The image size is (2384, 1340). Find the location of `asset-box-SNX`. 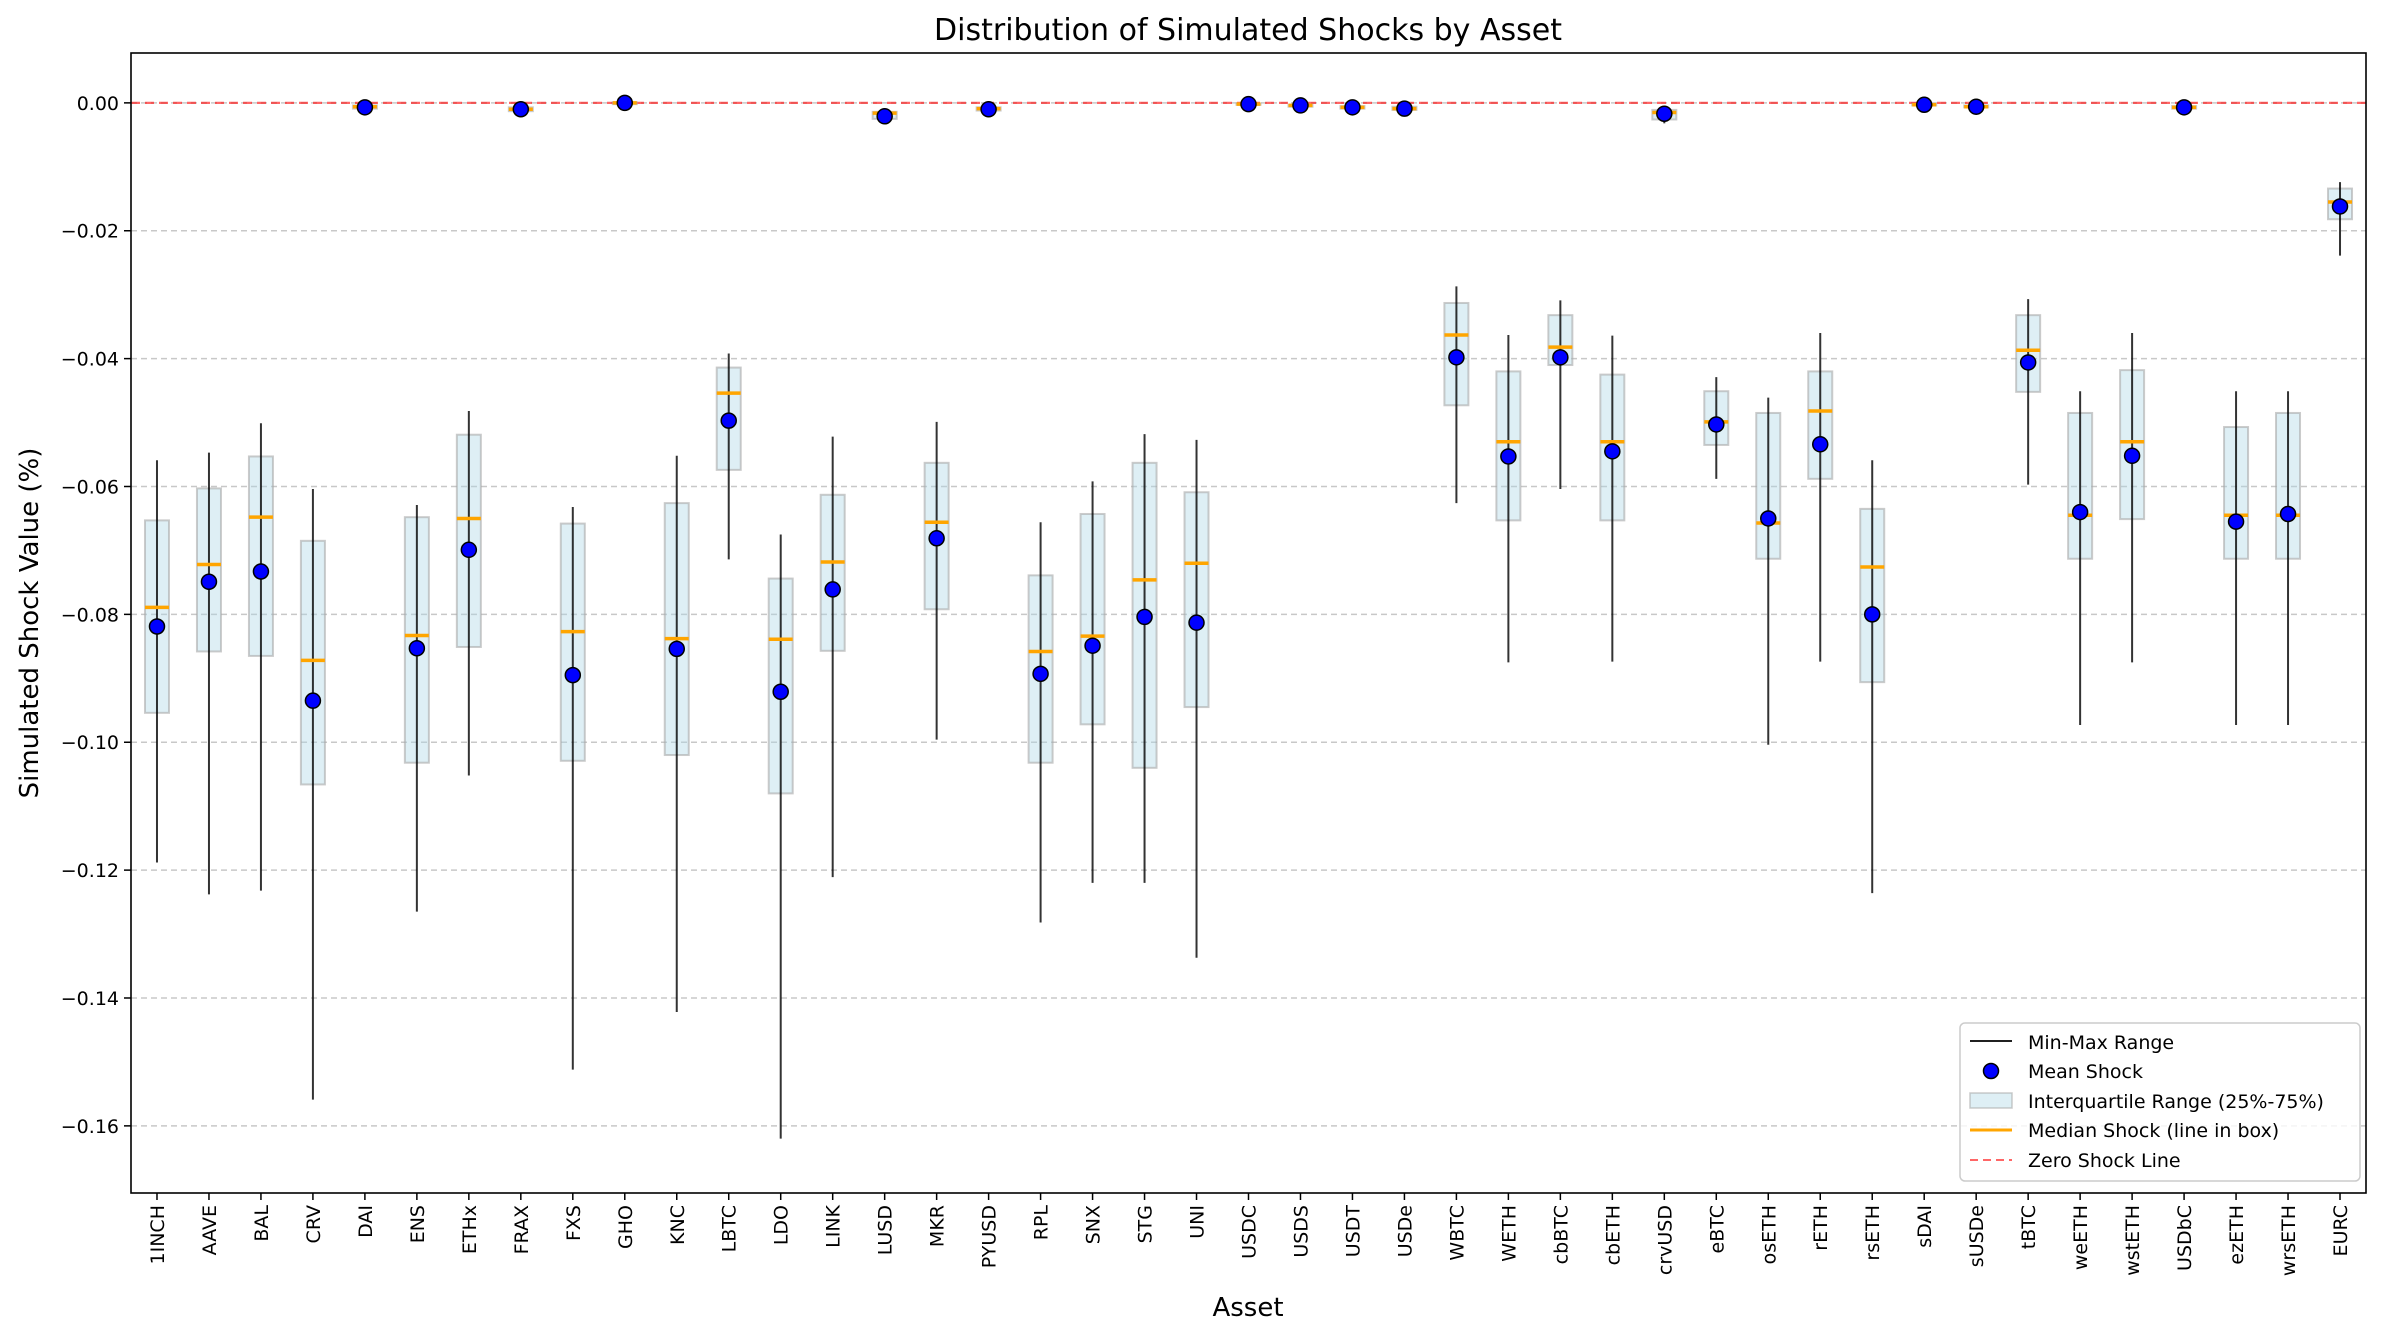

asset-box-SNX is located at coordinates (1092, 682).